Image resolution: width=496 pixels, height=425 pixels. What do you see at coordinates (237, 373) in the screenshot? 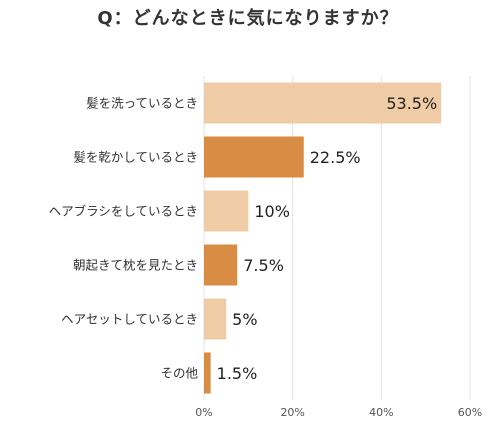
I see `value-label: 1.5%` at bounding box center [237, 373].